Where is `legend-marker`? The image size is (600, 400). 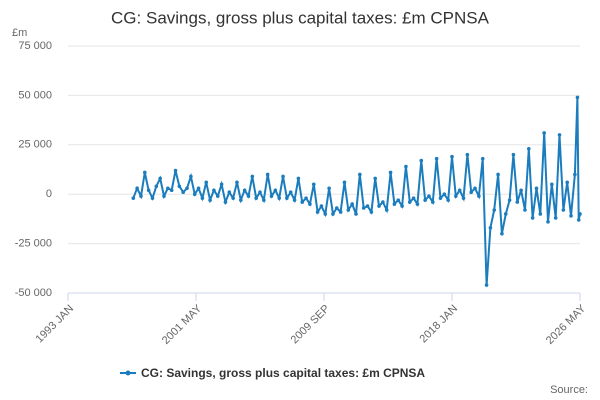 legend-marker is located at coordinates (128, 373).